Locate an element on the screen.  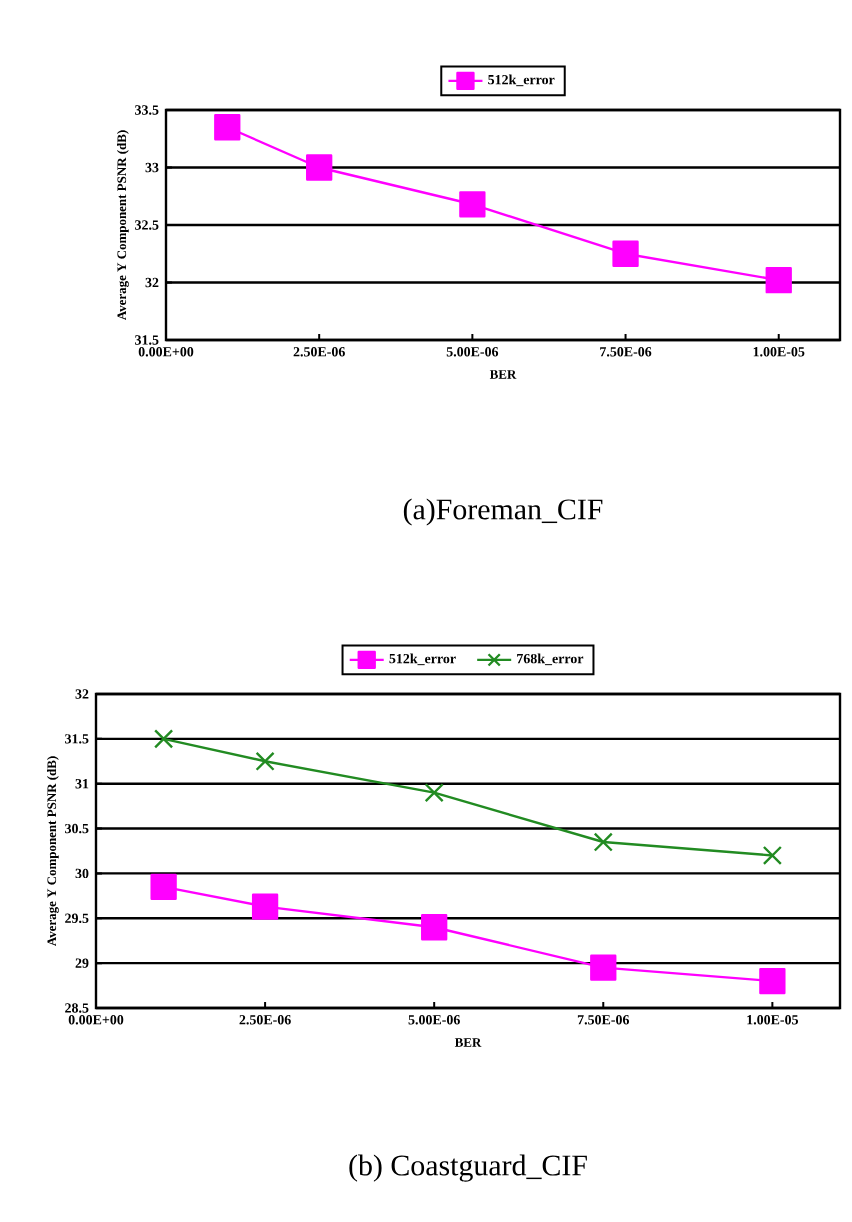
text: (b) Coastguard_CIF is located at coordinates (468, 1168).